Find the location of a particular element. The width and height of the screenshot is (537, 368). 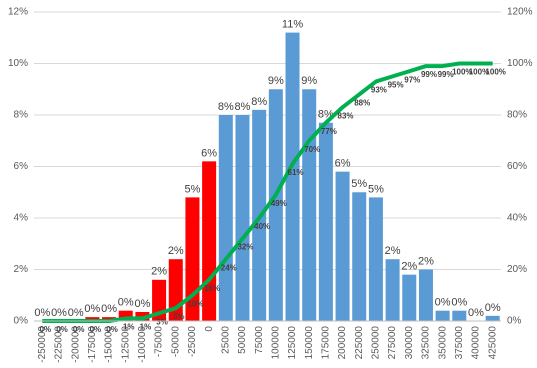

line-label: 61% is located at coordinates (296, 172).